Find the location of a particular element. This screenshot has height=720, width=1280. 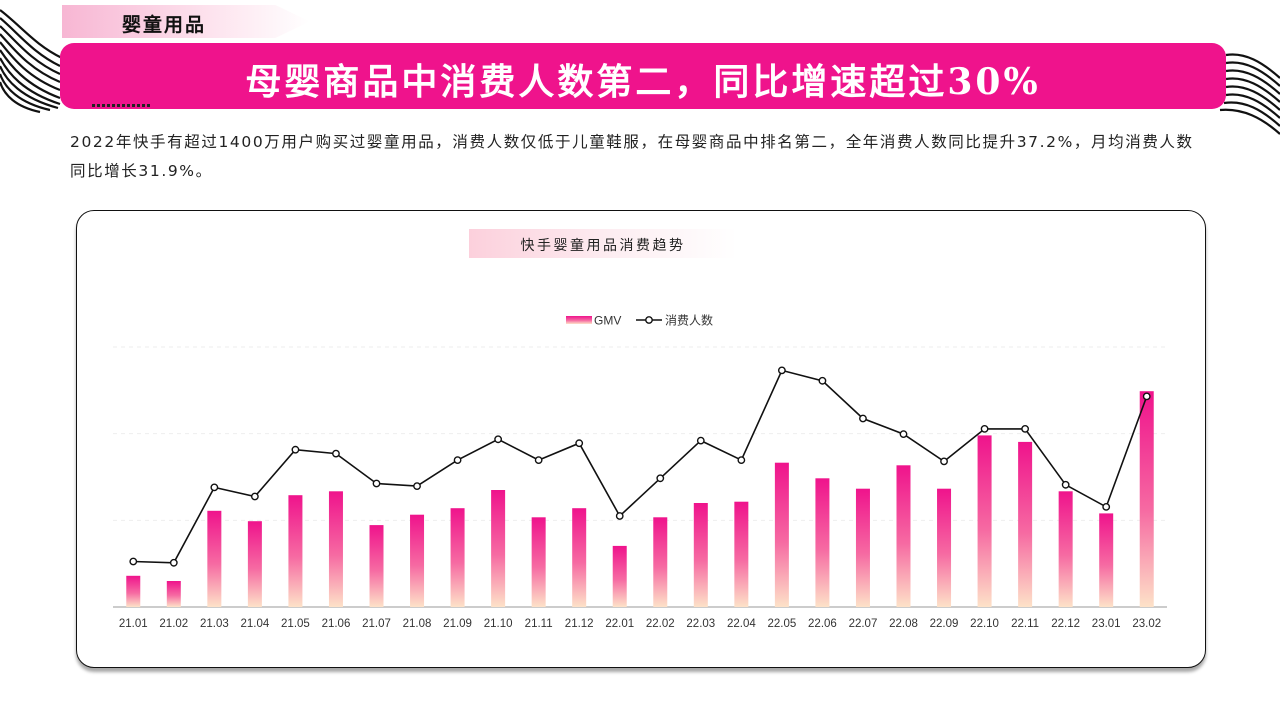

x-tick-label: 22.04 is located at coordinates (741, 624).